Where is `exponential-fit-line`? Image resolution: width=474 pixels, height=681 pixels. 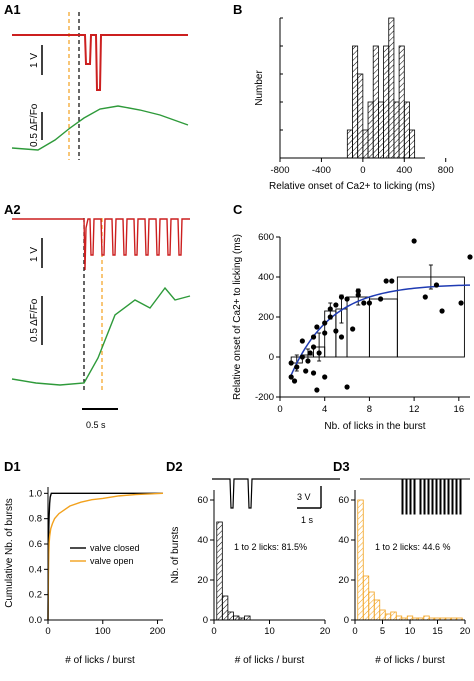 exponential-fit-line is located at coordinates (380, 330).